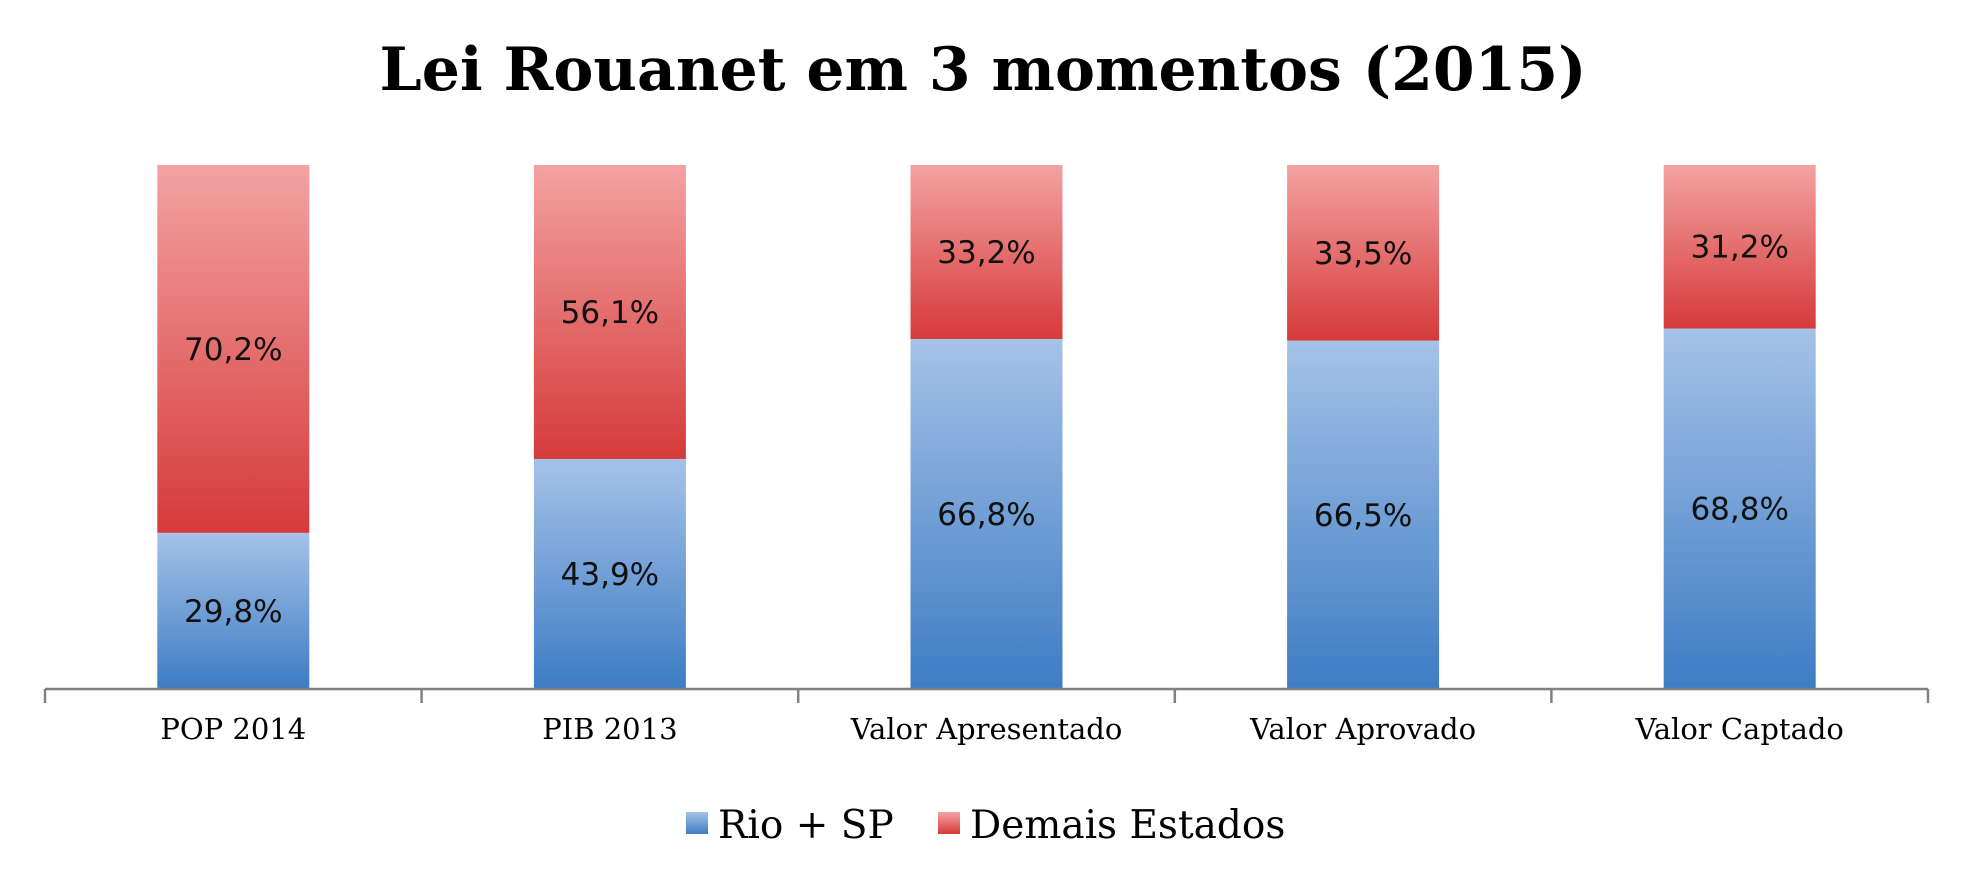 The width and height of the screenshot is (1967, 893). I want to click on data-label: 33,2%, so click(986, 253).